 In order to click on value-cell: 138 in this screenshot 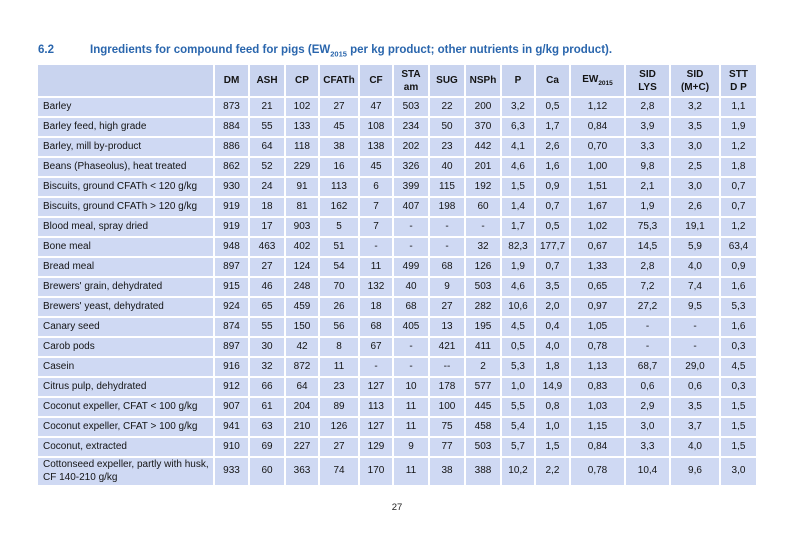, I will do `click(376, 147)`.